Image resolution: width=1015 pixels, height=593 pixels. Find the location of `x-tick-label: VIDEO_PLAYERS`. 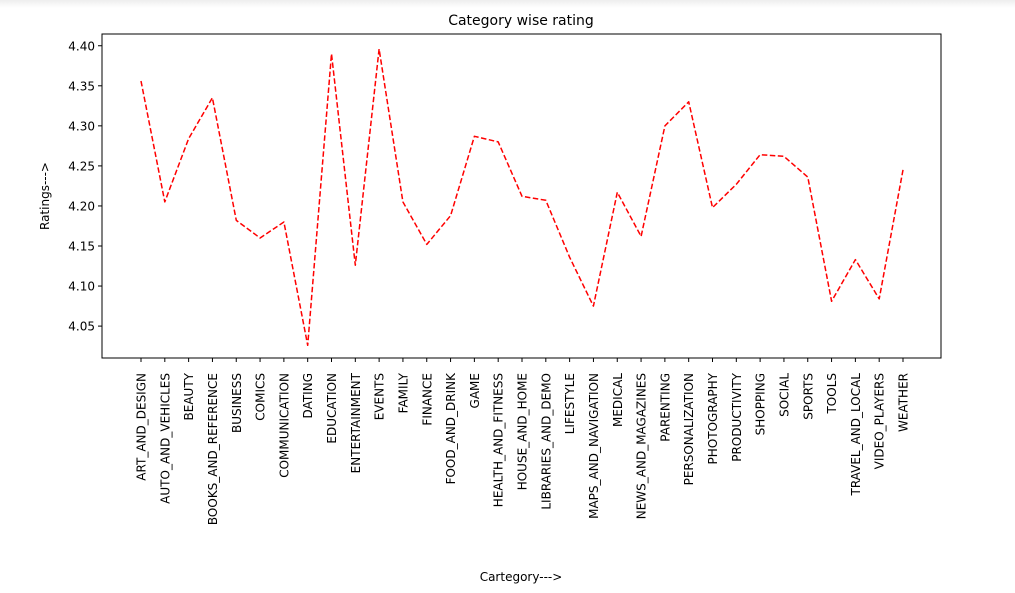

x-tick-label: VIDEO_PLAYERS is located at coordinates (880, 421).